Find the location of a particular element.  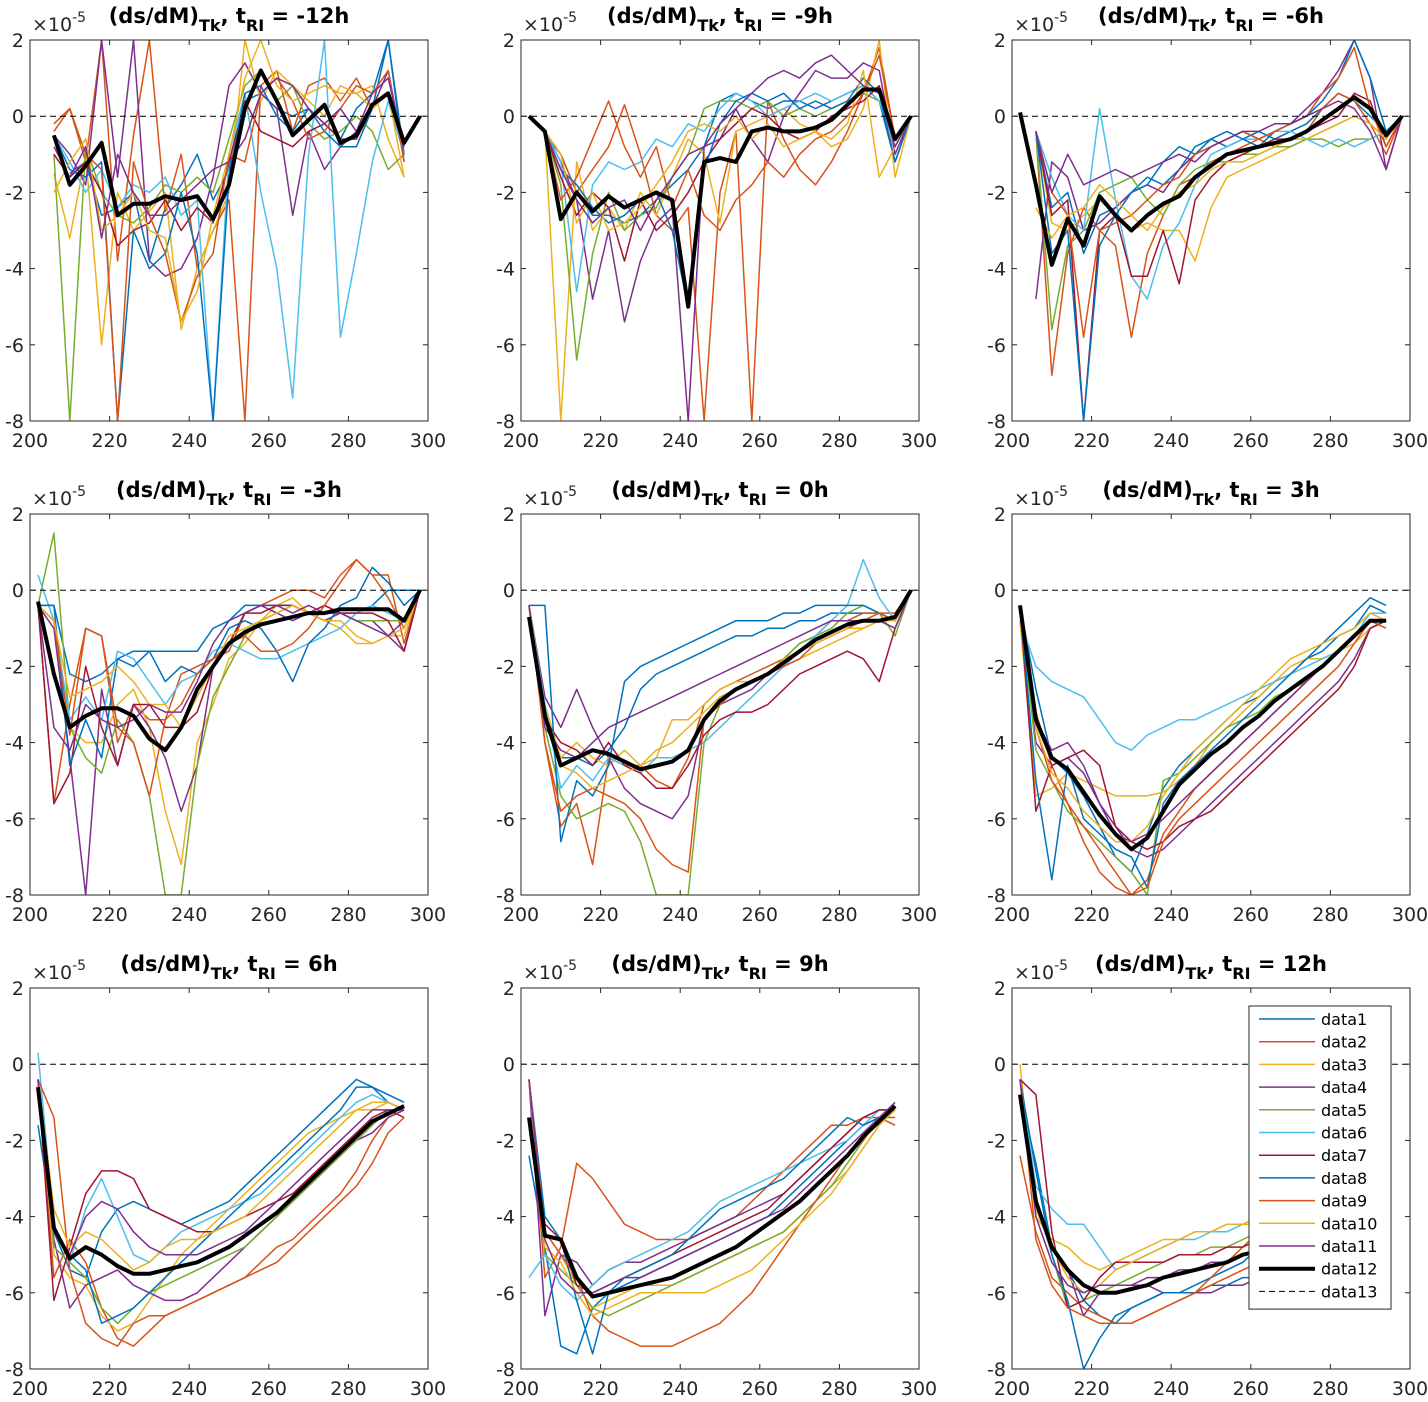

subplot-title: (ds/dM)Tk, tRI = 9h is located at coordinates (719, 967).